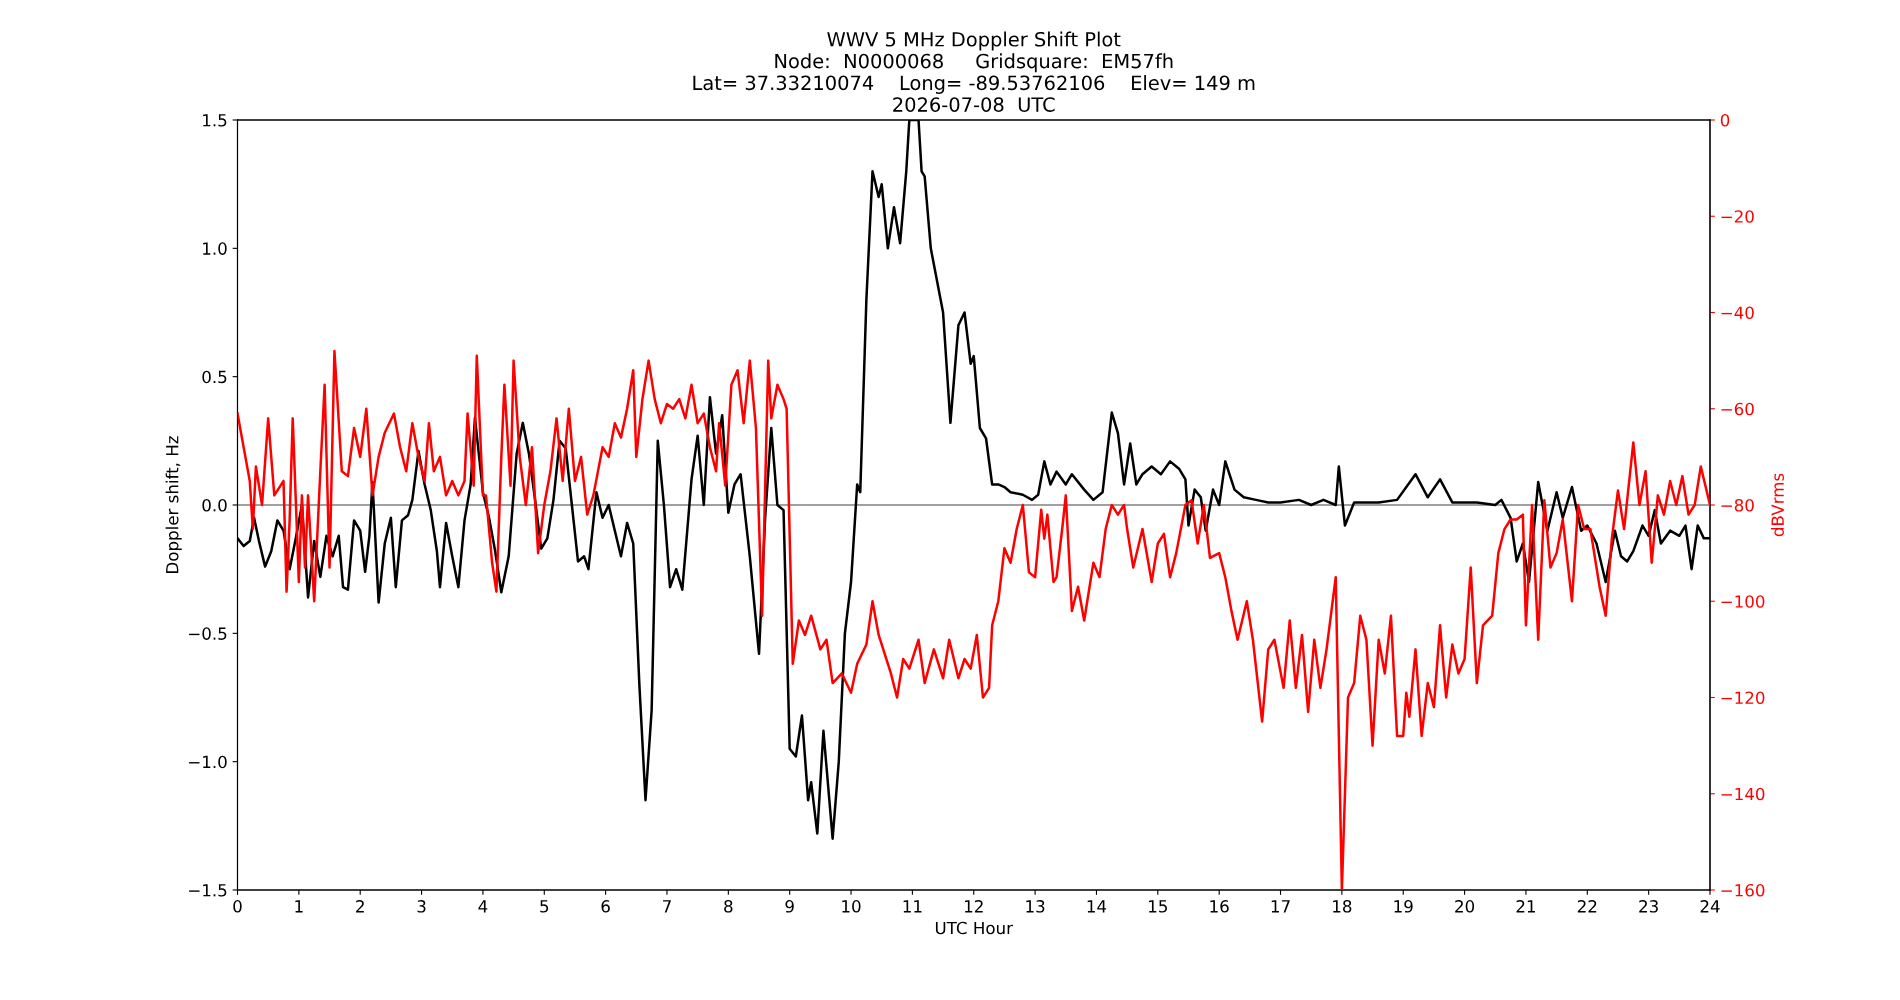 The height and width of the screenshot is (1000, 1900). I want to click on y-tick-label: −1.0, so click(208, 762).